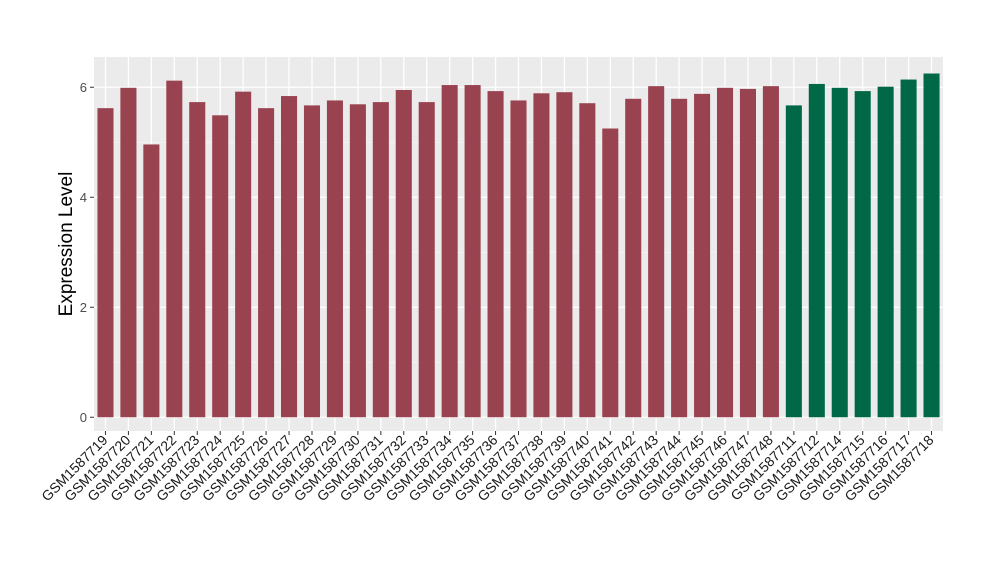  What do you see at coordinates (380, 260) in the screenshot?
I see `bar-GSM1587731` at bounding box center [380, 260].